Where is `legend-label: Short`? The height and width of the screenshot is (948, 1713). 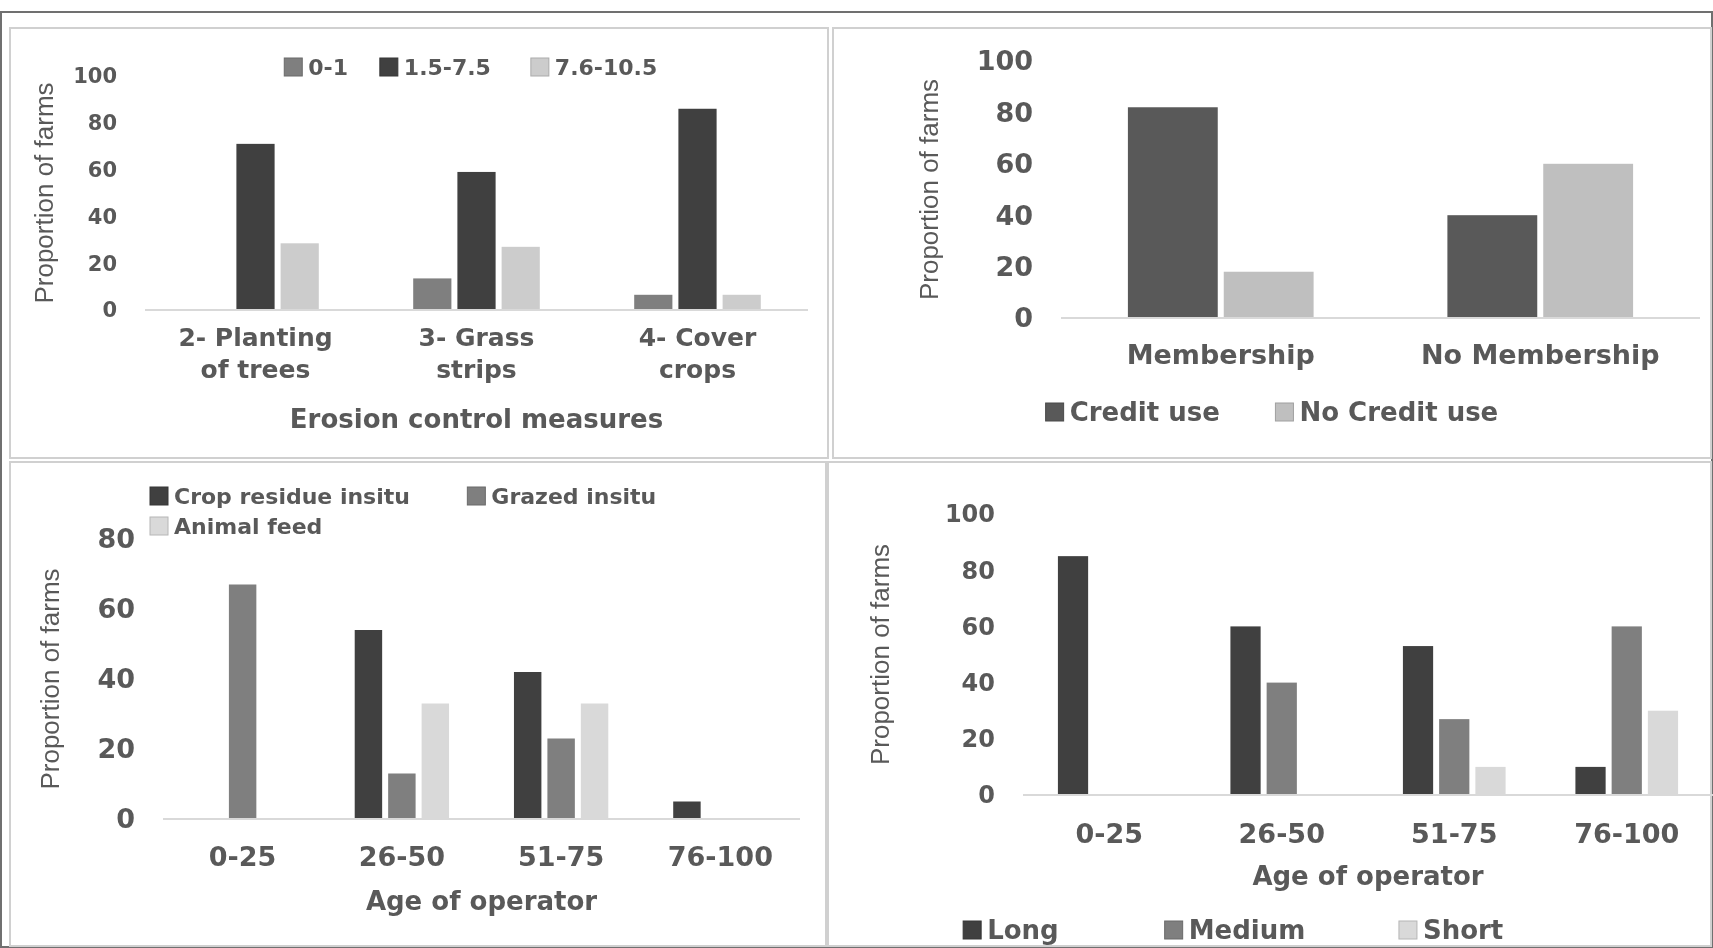
legend-label: Short is located at coordinates (1463, 930).